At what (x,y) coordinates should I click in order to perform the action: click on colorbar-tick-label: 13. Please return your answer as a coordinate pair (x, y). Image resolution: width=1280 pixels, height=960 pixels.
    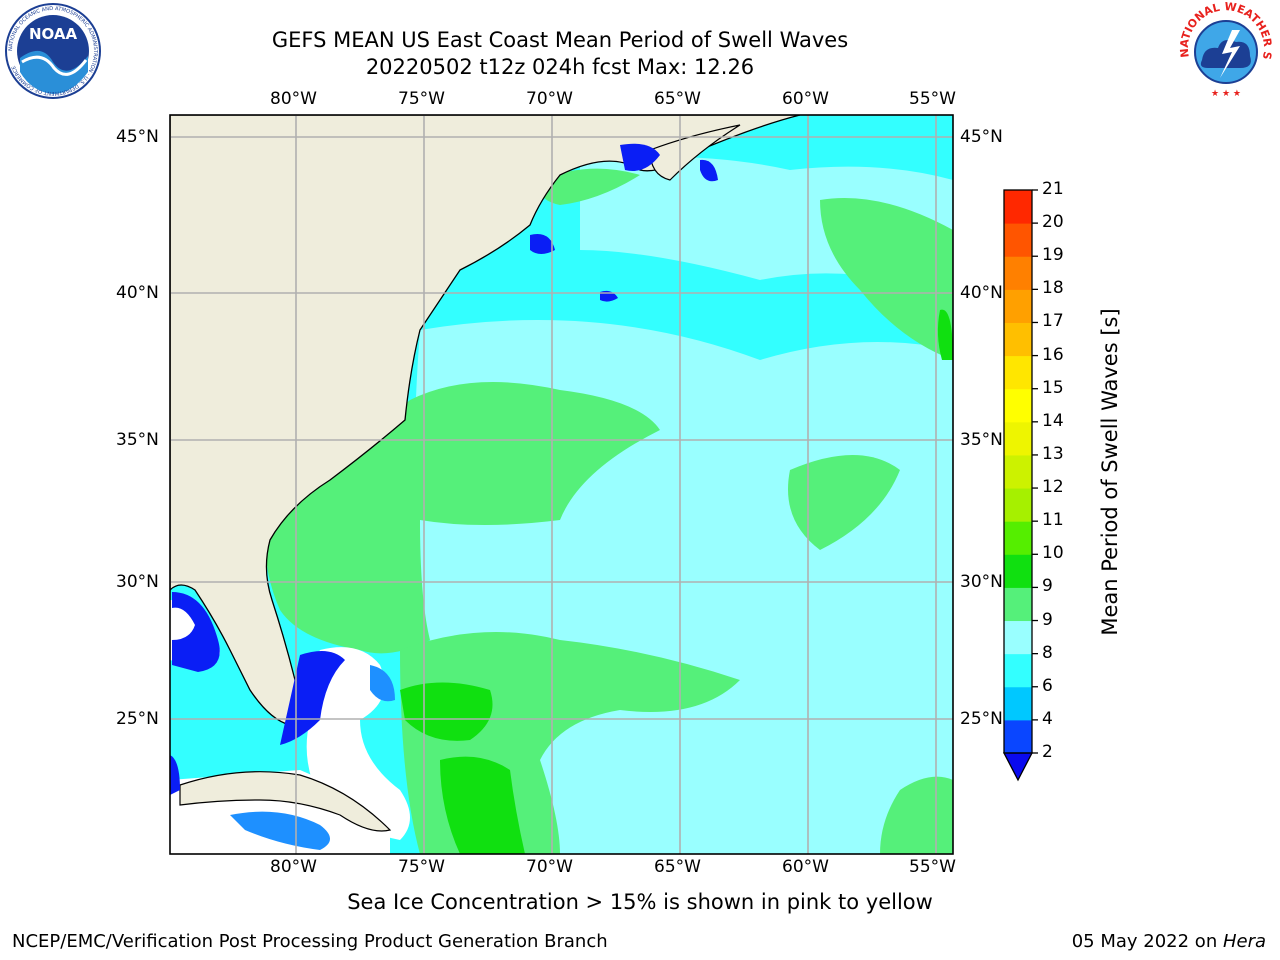
    Looking at the image, I should click on (1053, 453).